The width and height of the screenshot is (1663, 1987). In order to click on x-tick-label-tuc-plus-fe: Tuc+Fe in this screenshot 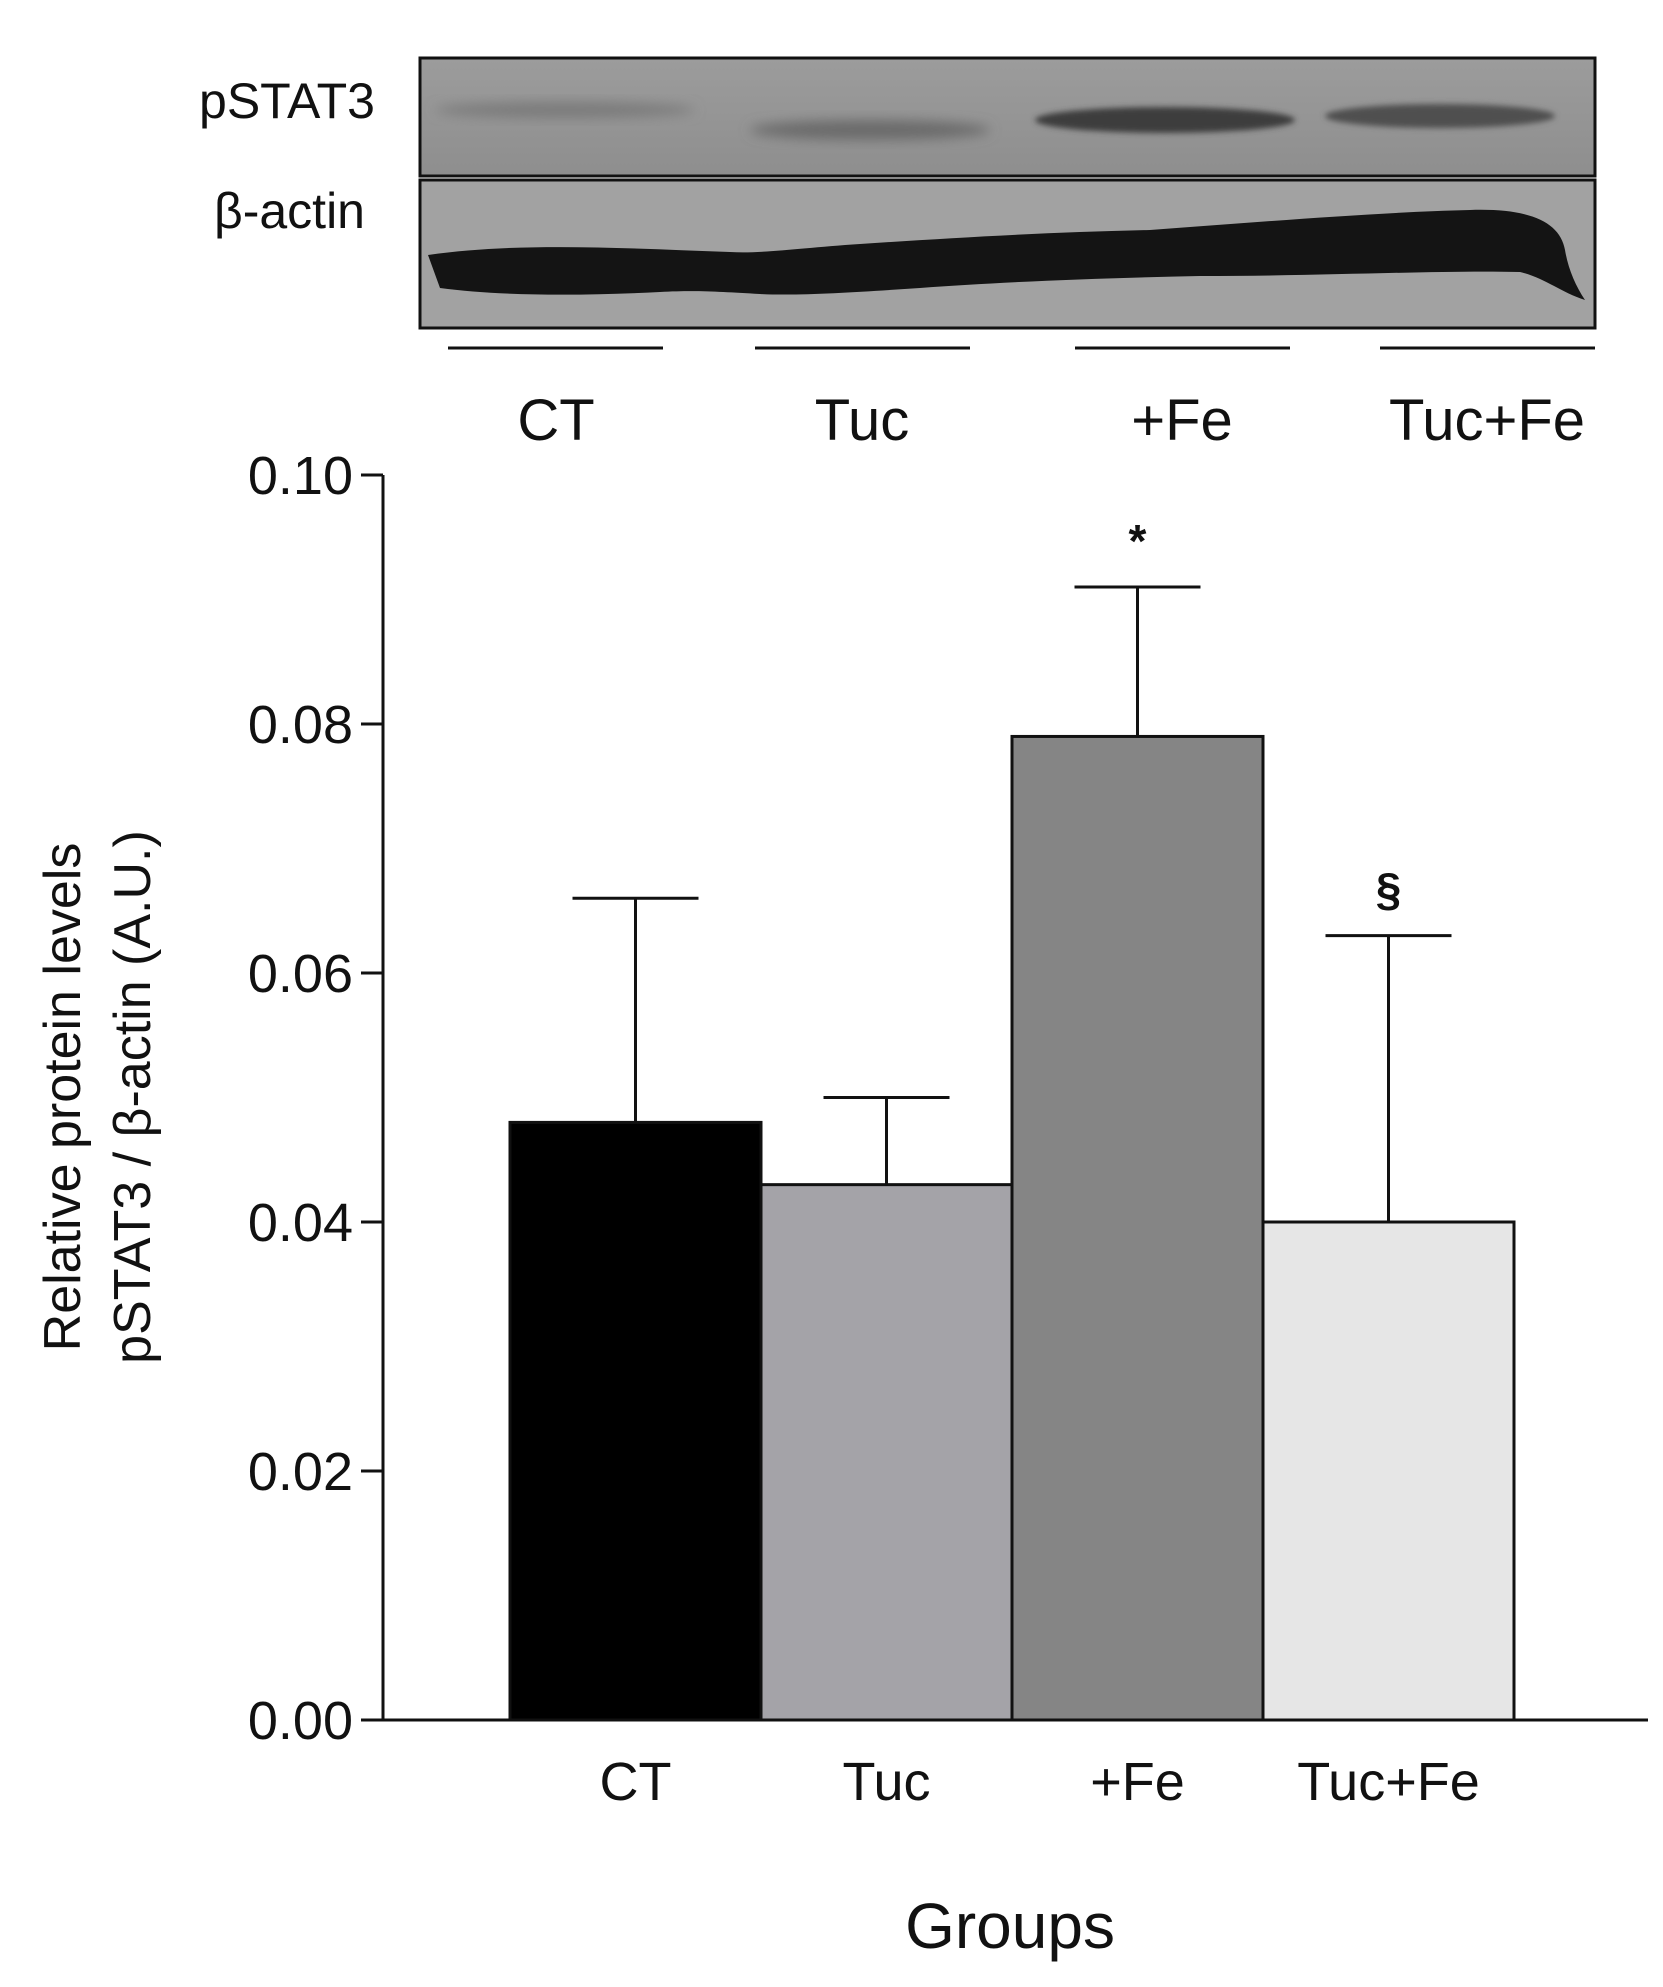, I will do `click(1388, 1782)`.